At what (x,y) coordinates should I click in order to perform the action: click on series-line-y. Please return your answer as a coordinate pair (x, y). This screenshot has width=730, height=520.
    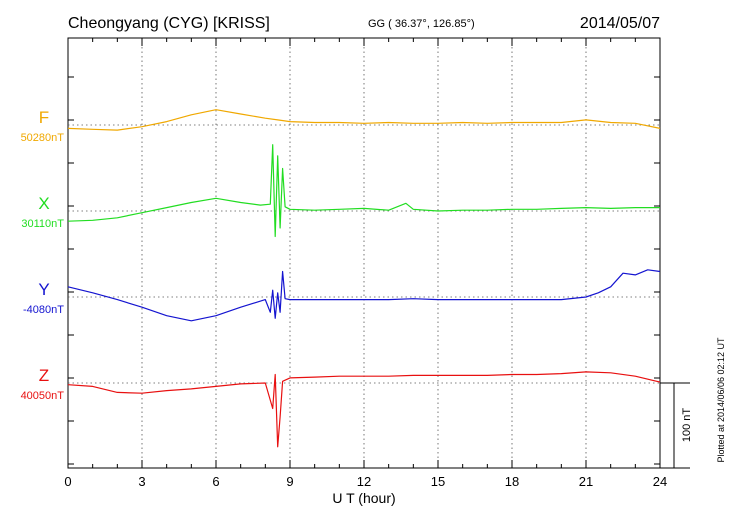
    Looking at the image, I should click on (364, 295).